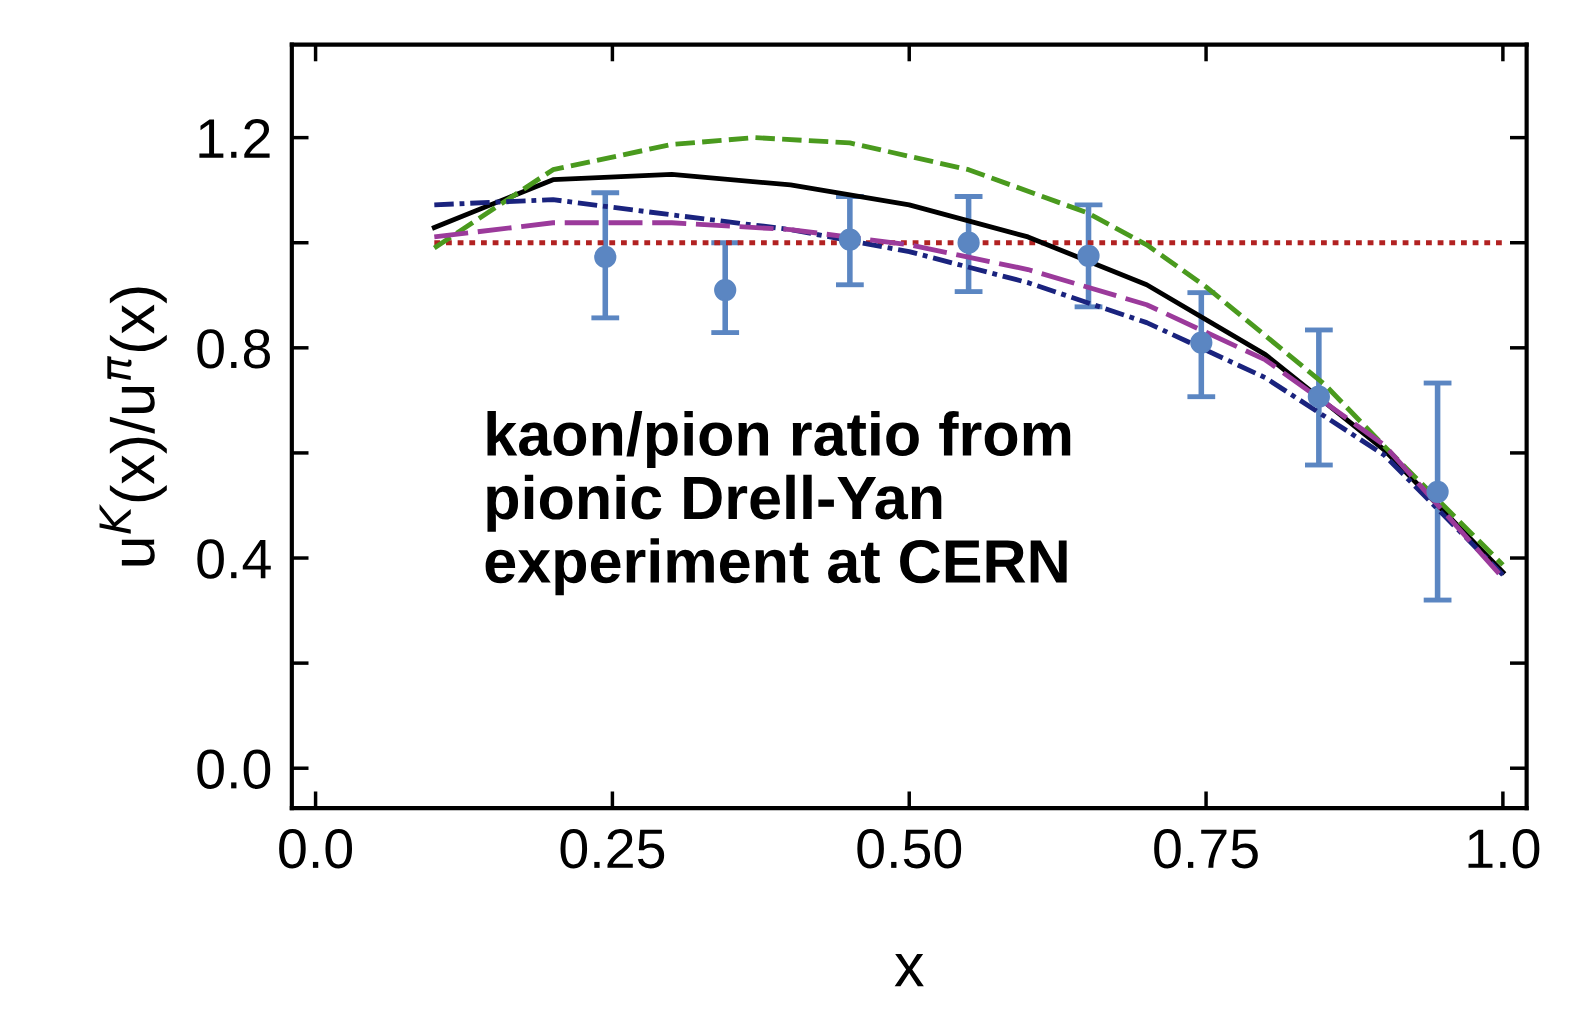 Image resolution: width=1569 pixels, height=1014 pixels. I want to click on x-tick-label: 0.25, so click(612, 849).